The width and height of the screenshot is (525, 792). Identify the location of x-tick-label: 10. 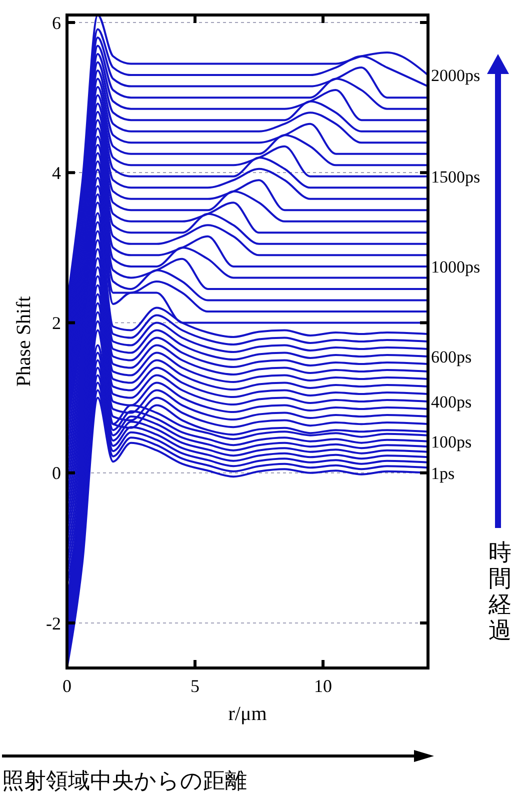
(323, 686).